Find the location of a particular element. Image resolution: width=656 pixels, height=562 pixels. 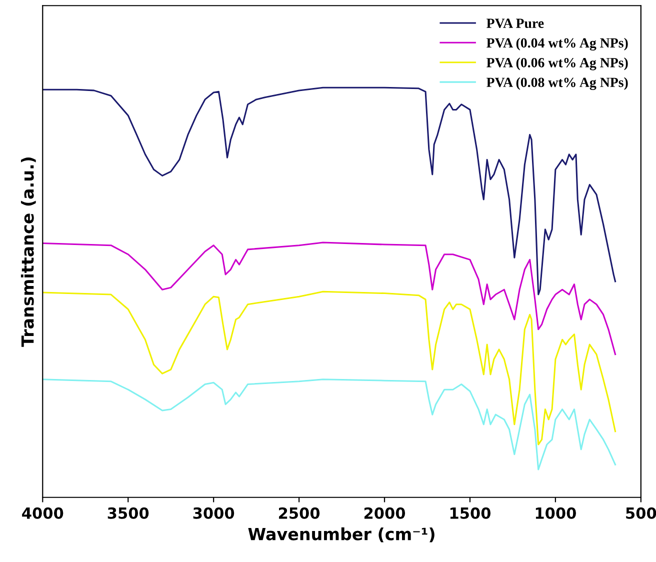

y-axis-title: Transmittance (a.u.) is located at coordinates (28, 252).